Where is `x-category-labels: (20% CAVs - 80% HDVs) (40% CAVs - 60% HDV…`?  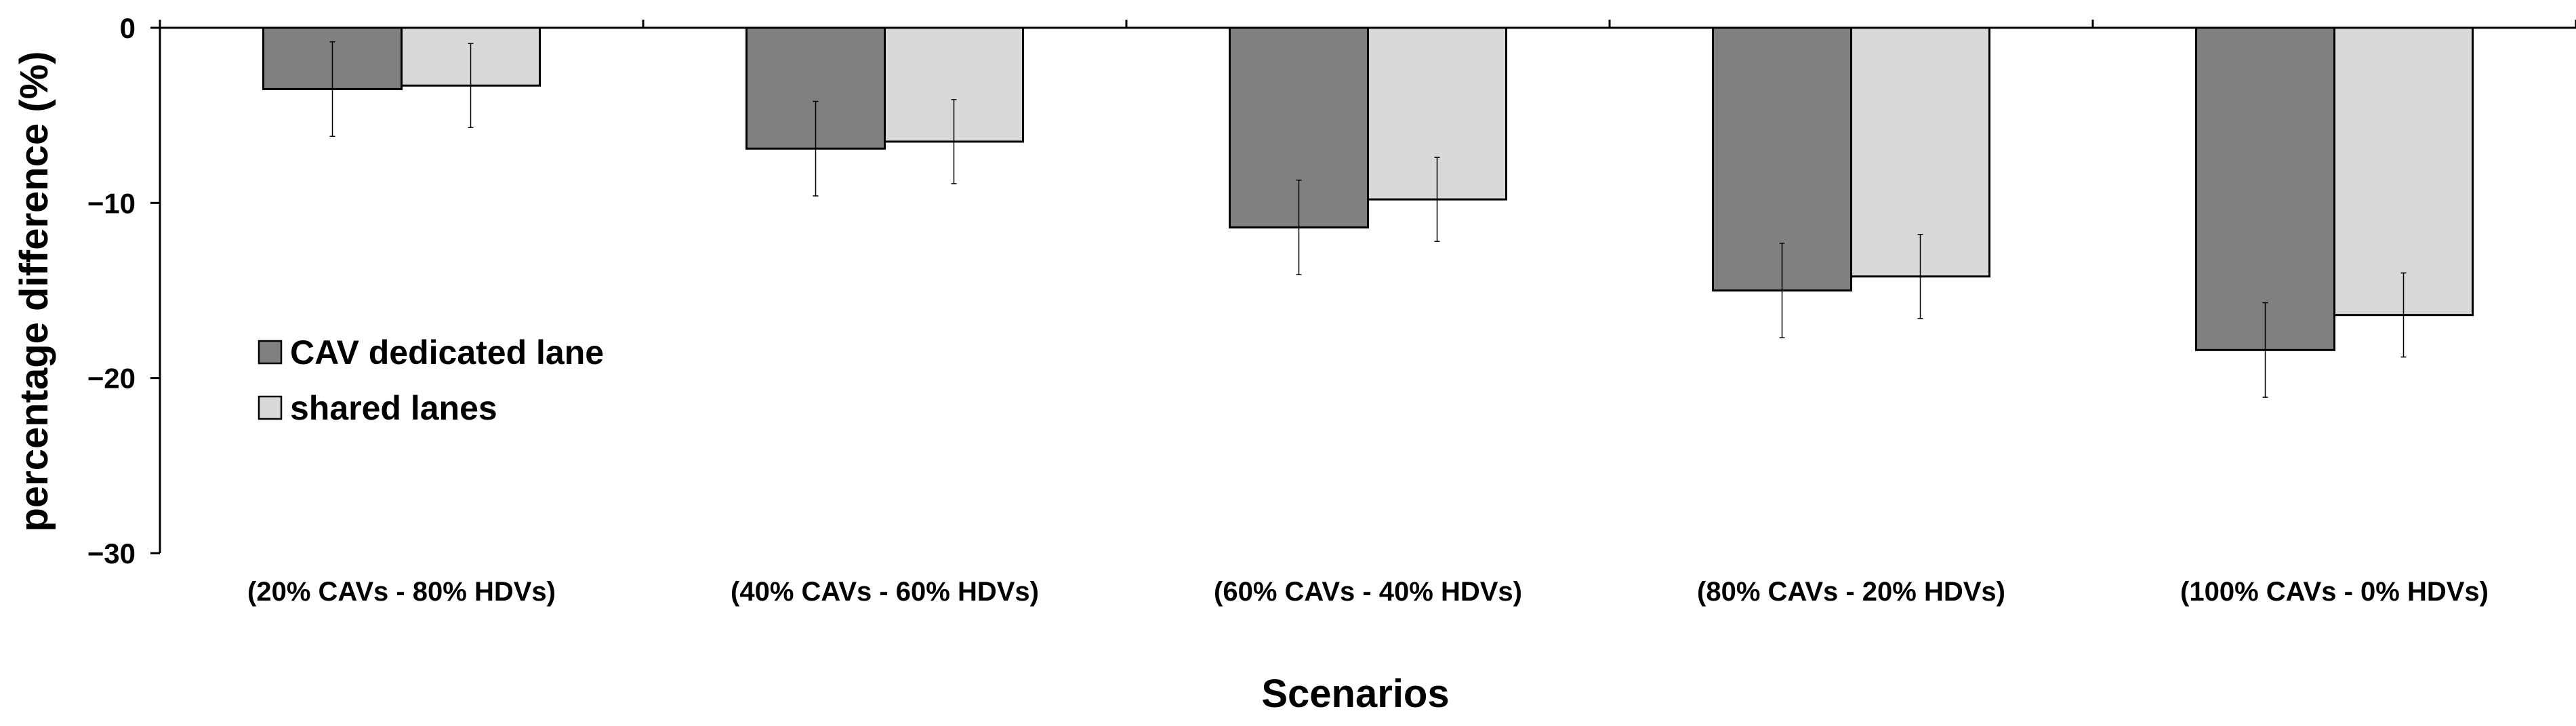 x-category-labels: (20% CAVs - 80% HDVs) (40% CAVs - 60% HDV… is located at coordinates (1368, 592).